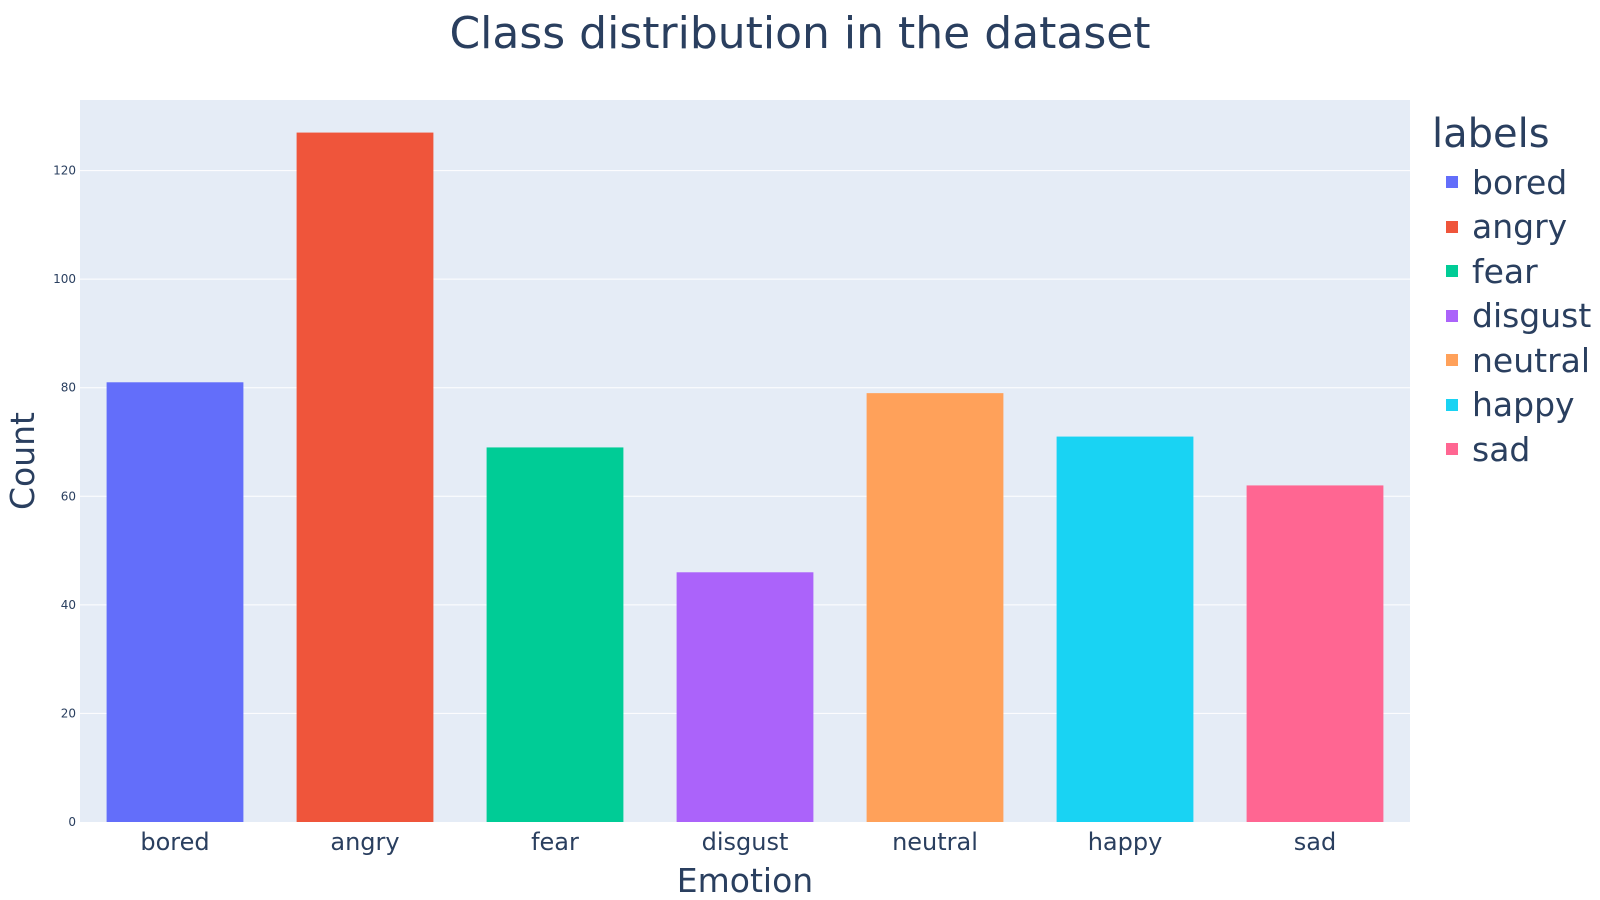 This screenshot has height=900, width=1600. I want to click on legend-item-happy: happy, so click(1514, 405).